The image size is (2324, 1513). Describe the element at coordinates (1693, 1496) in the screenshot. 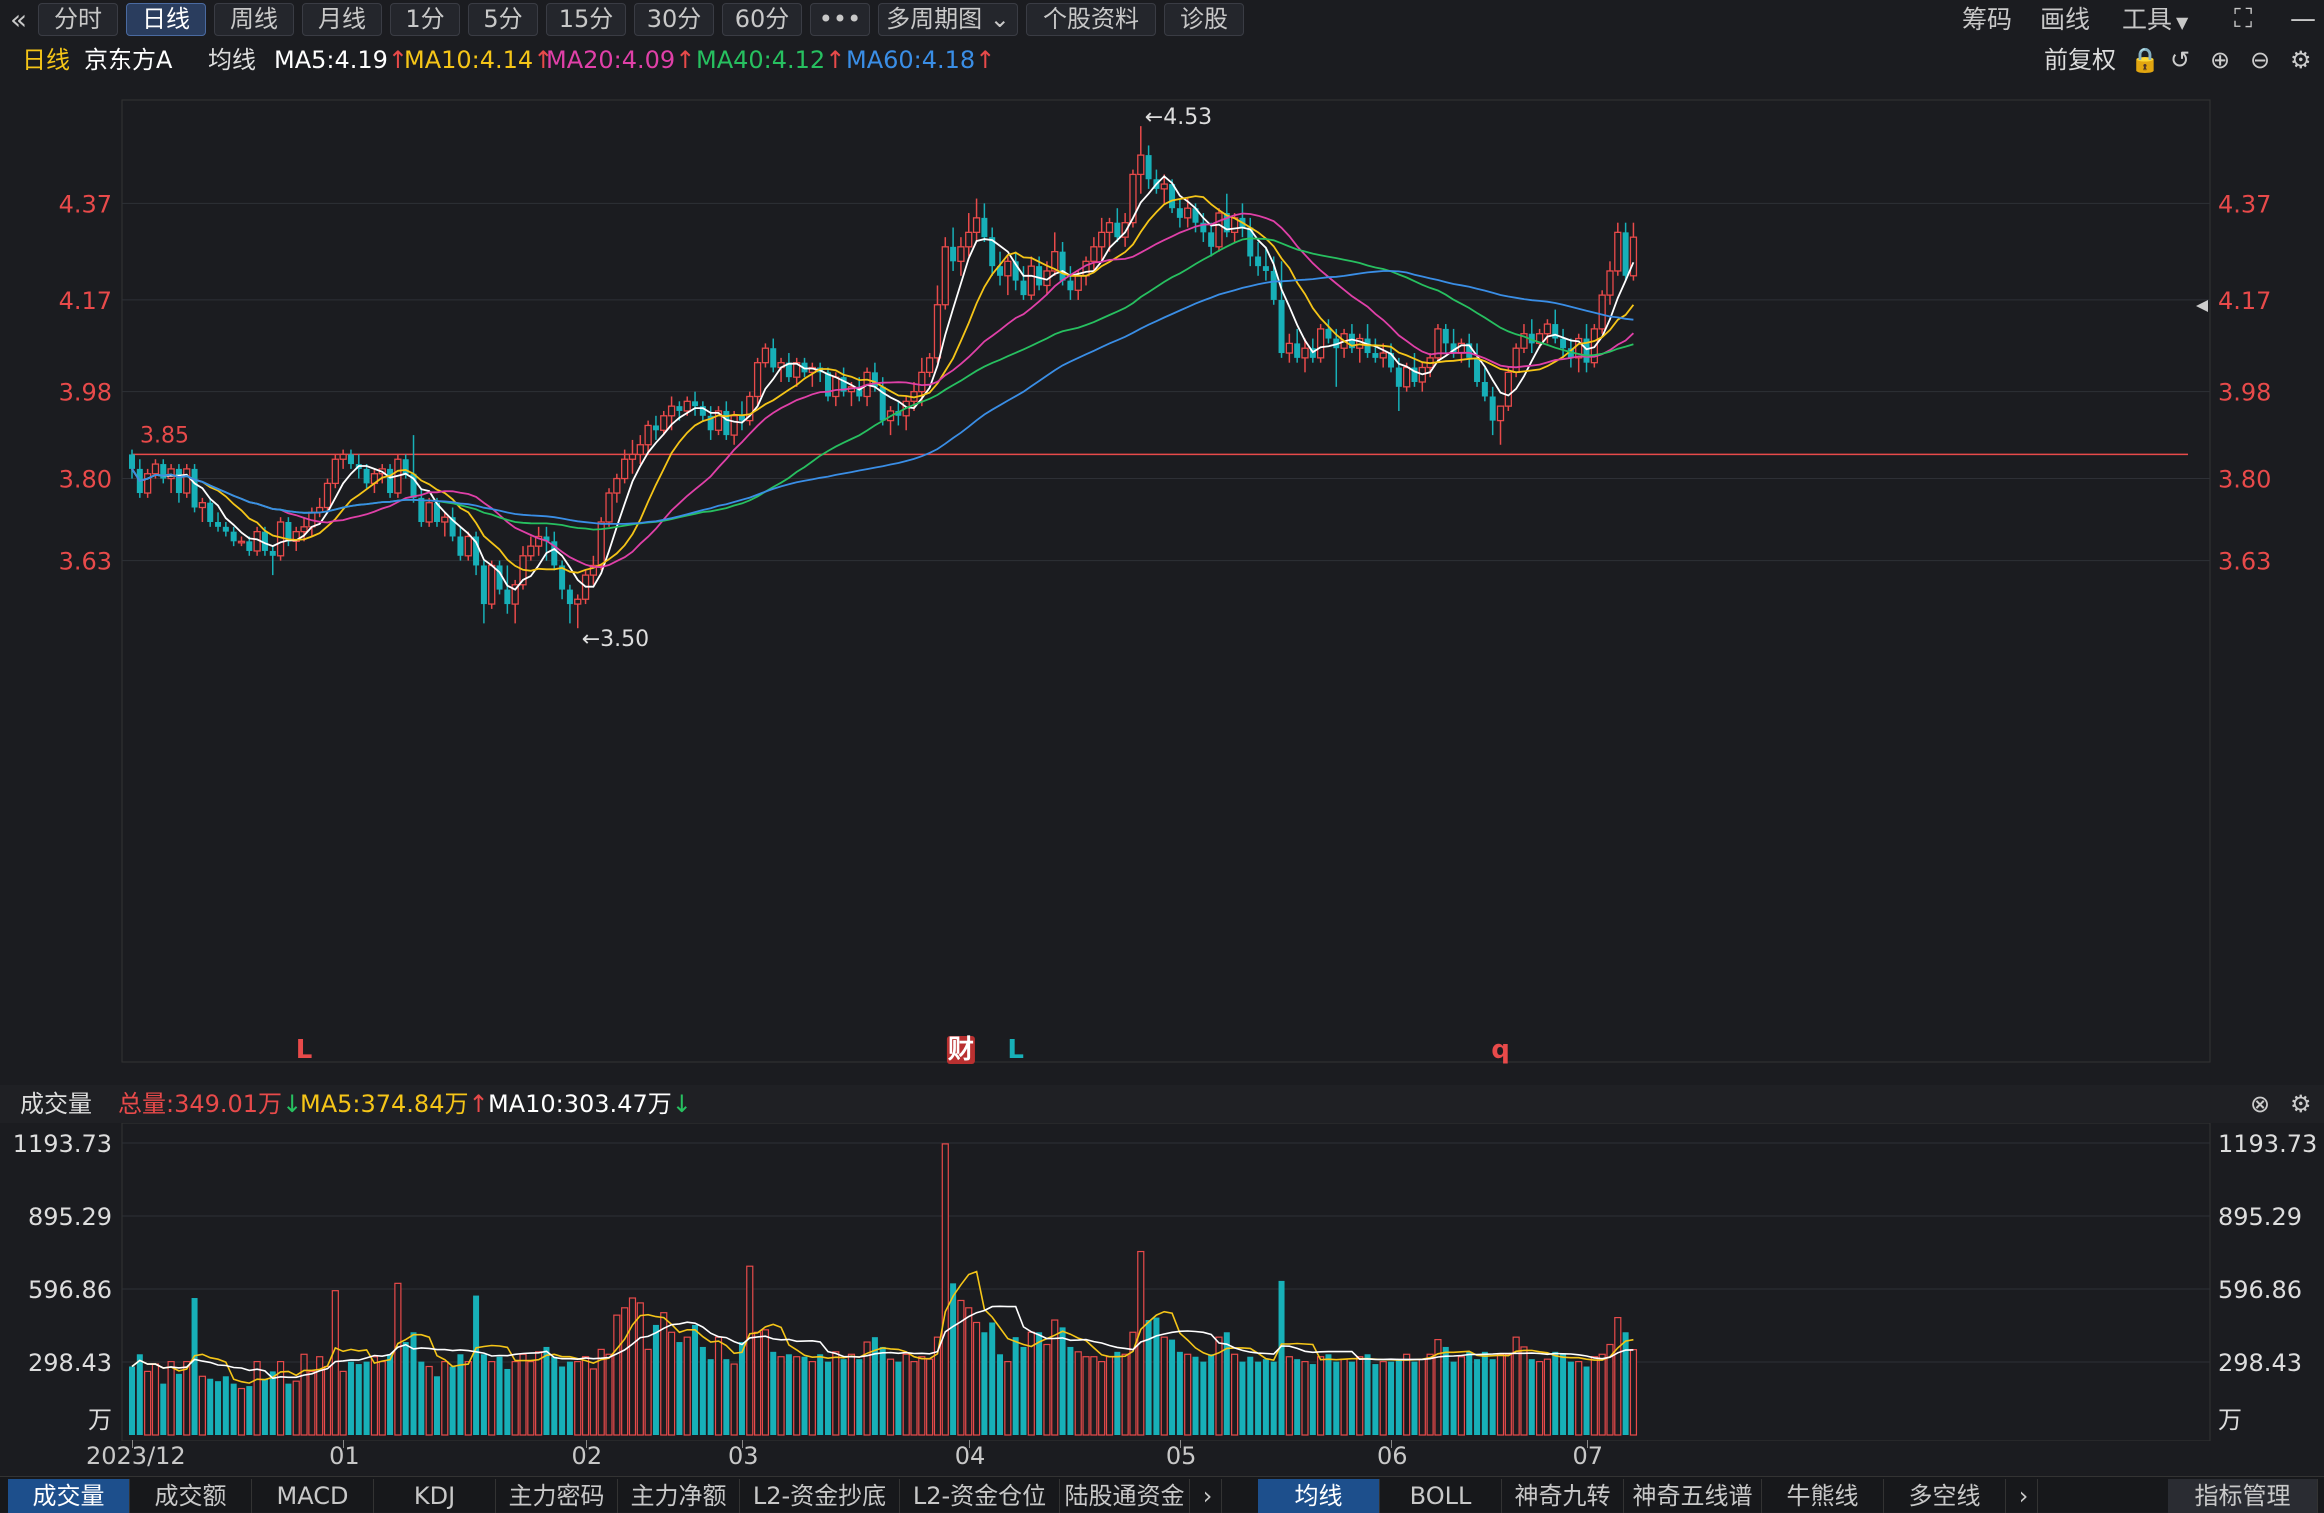

I see `overlay-tab-3: 神奇五线谱` at that location.